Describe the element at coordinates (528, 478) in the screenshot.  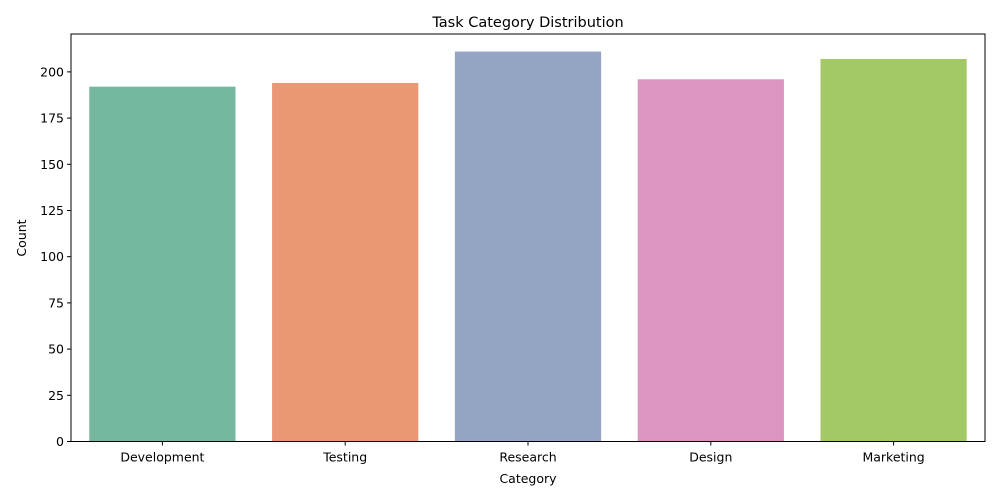
I see `x-axis-label: Category` at that location.